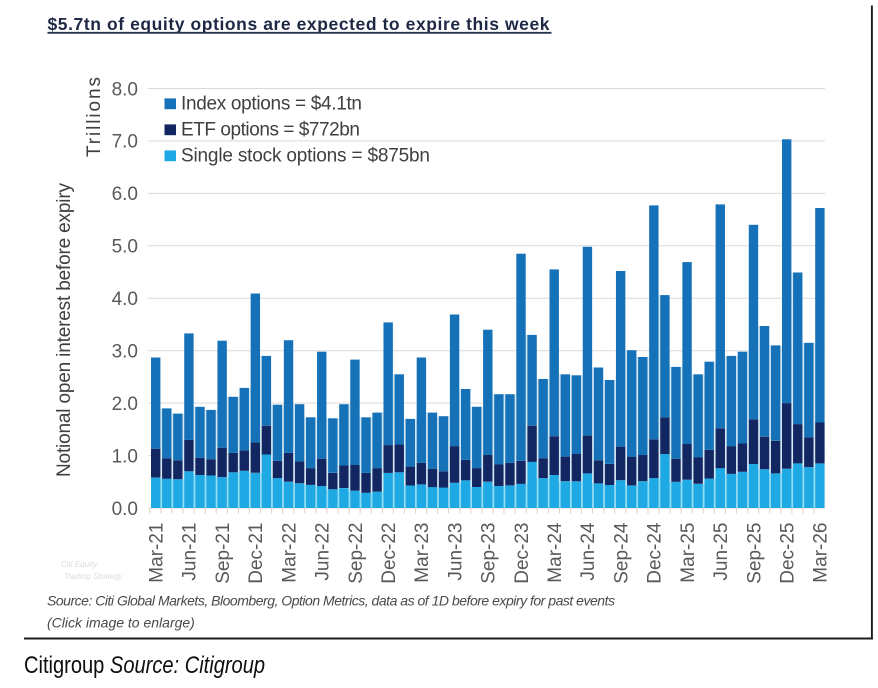 This screenshot has width=878, height=688. Describe the element at coordinates (754, 553) in the screenshot. I see `svg-text: Sep-25` at that location.